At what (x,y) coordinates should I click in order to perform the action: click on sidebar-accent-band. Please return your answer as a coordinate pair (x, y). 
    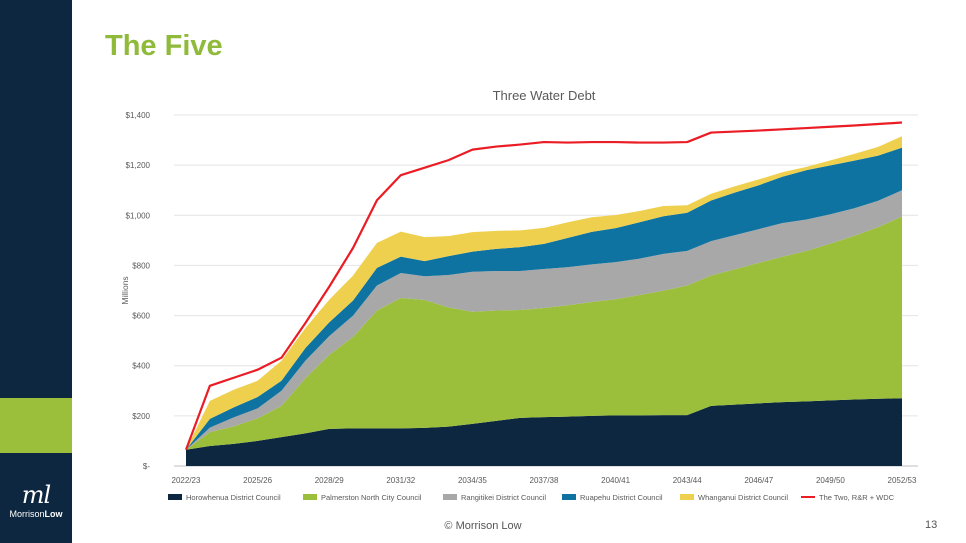
    Looking at the image, I should click on (36, 425).